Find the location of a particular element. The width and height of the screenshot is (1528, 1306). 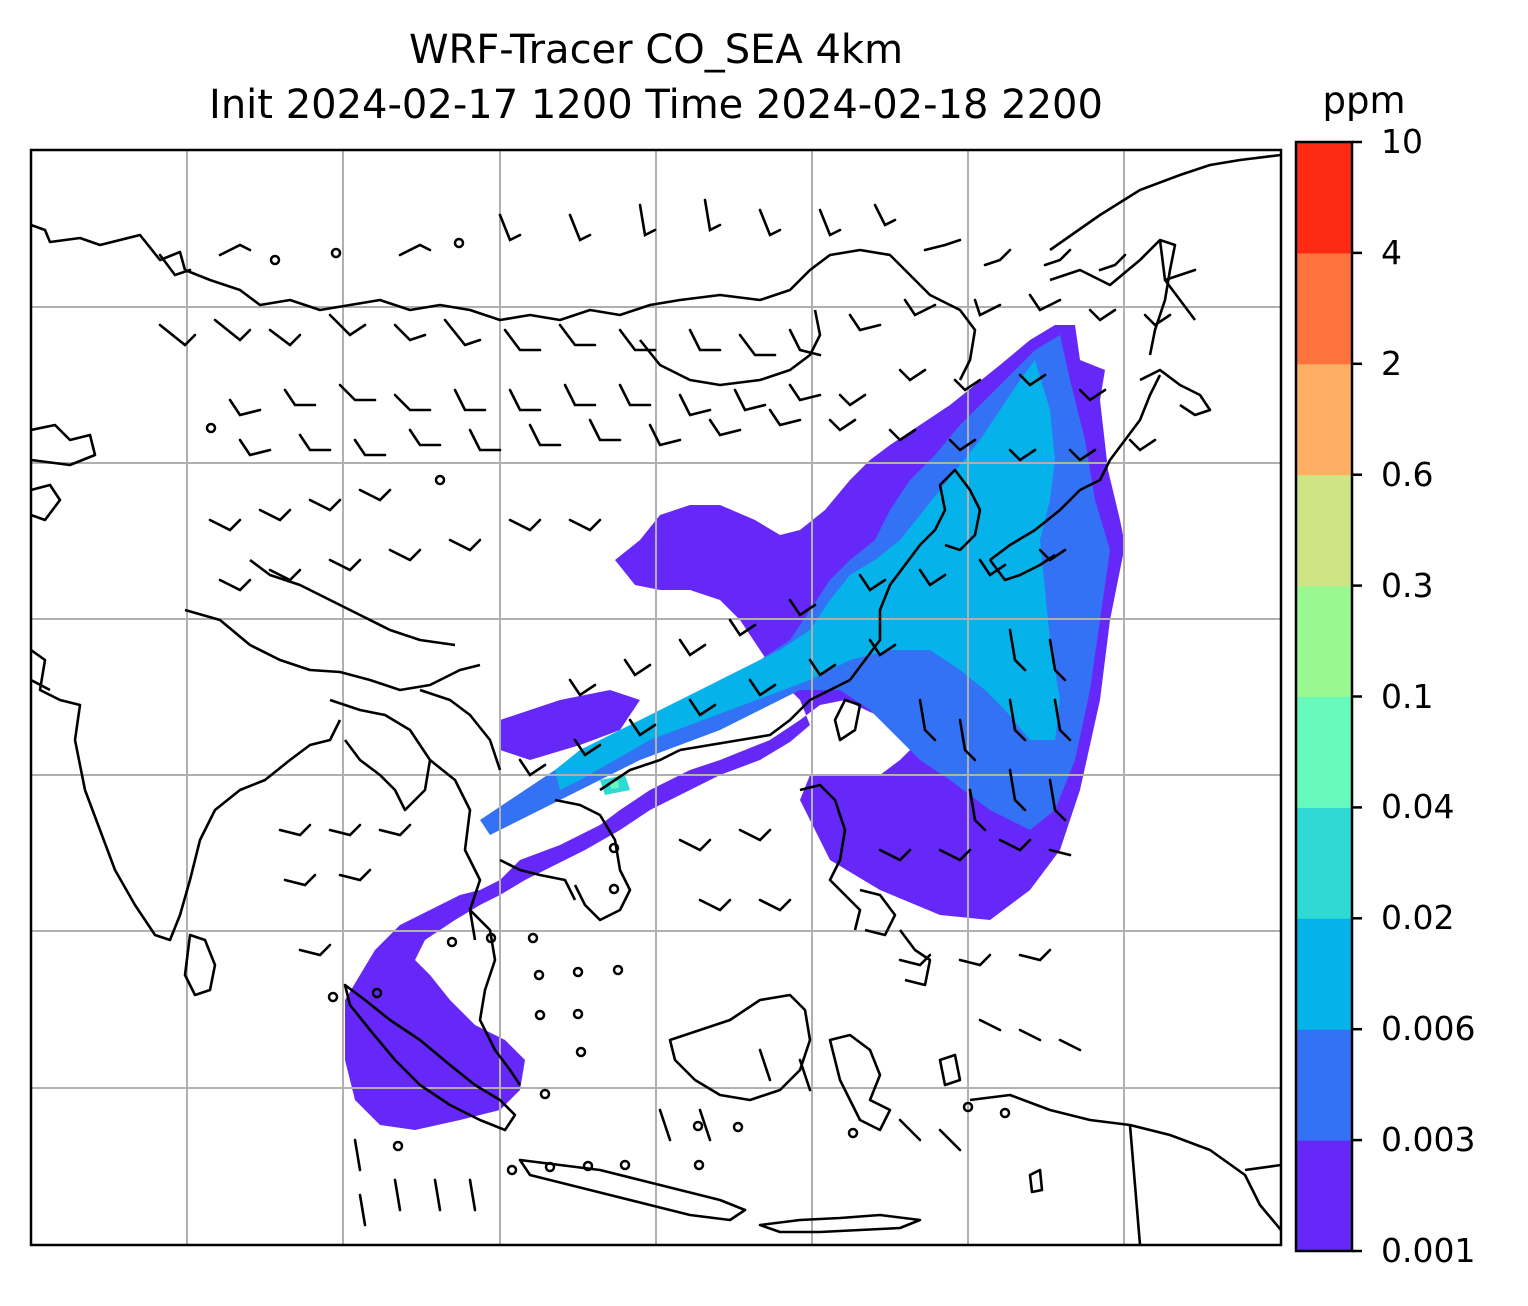

colorbar is located at coordinates (1324, 697).